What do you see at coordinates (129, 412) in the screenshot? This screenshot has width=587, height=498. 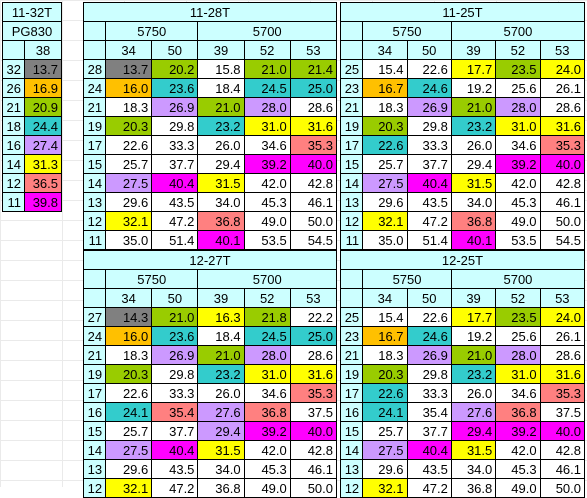 I see `gear-cell: 24.1` at bounding box center [129, 412].